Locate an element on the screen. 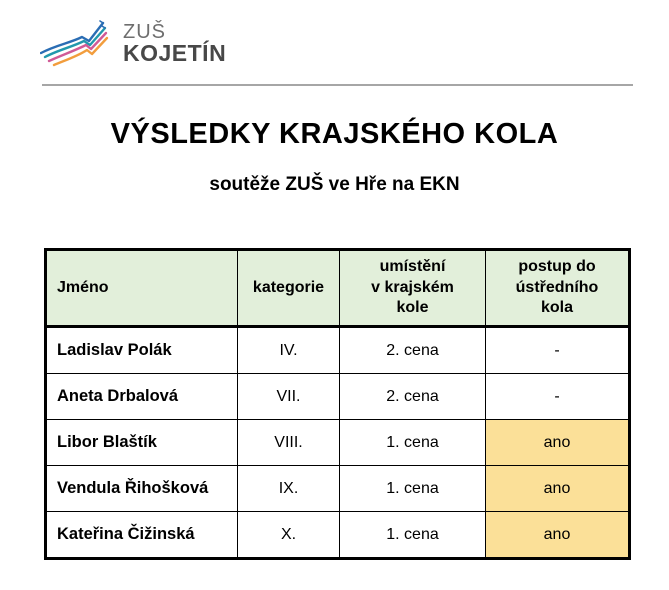 The image size is (669, 590). table-row: Vendula Řihošková IX. 1. cena ano is located at coordinates (337, 488).